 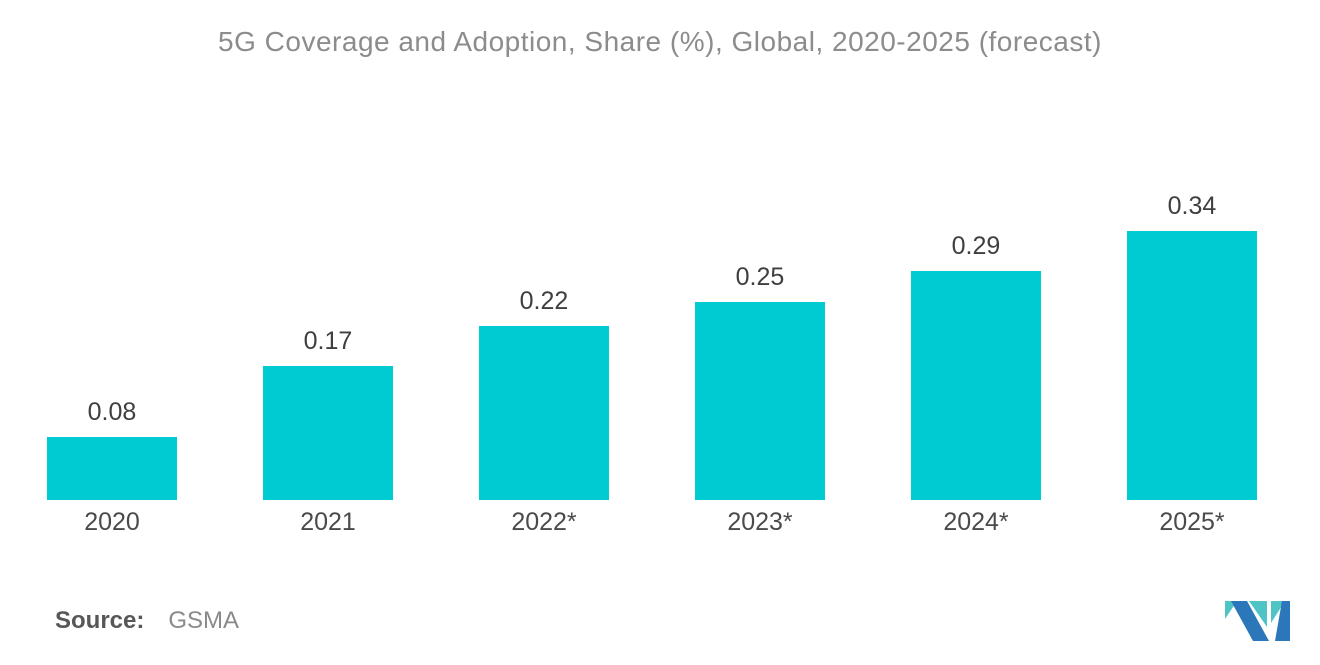 I want to click on bar-value-label: 0.08, so click(x=112, y=412).